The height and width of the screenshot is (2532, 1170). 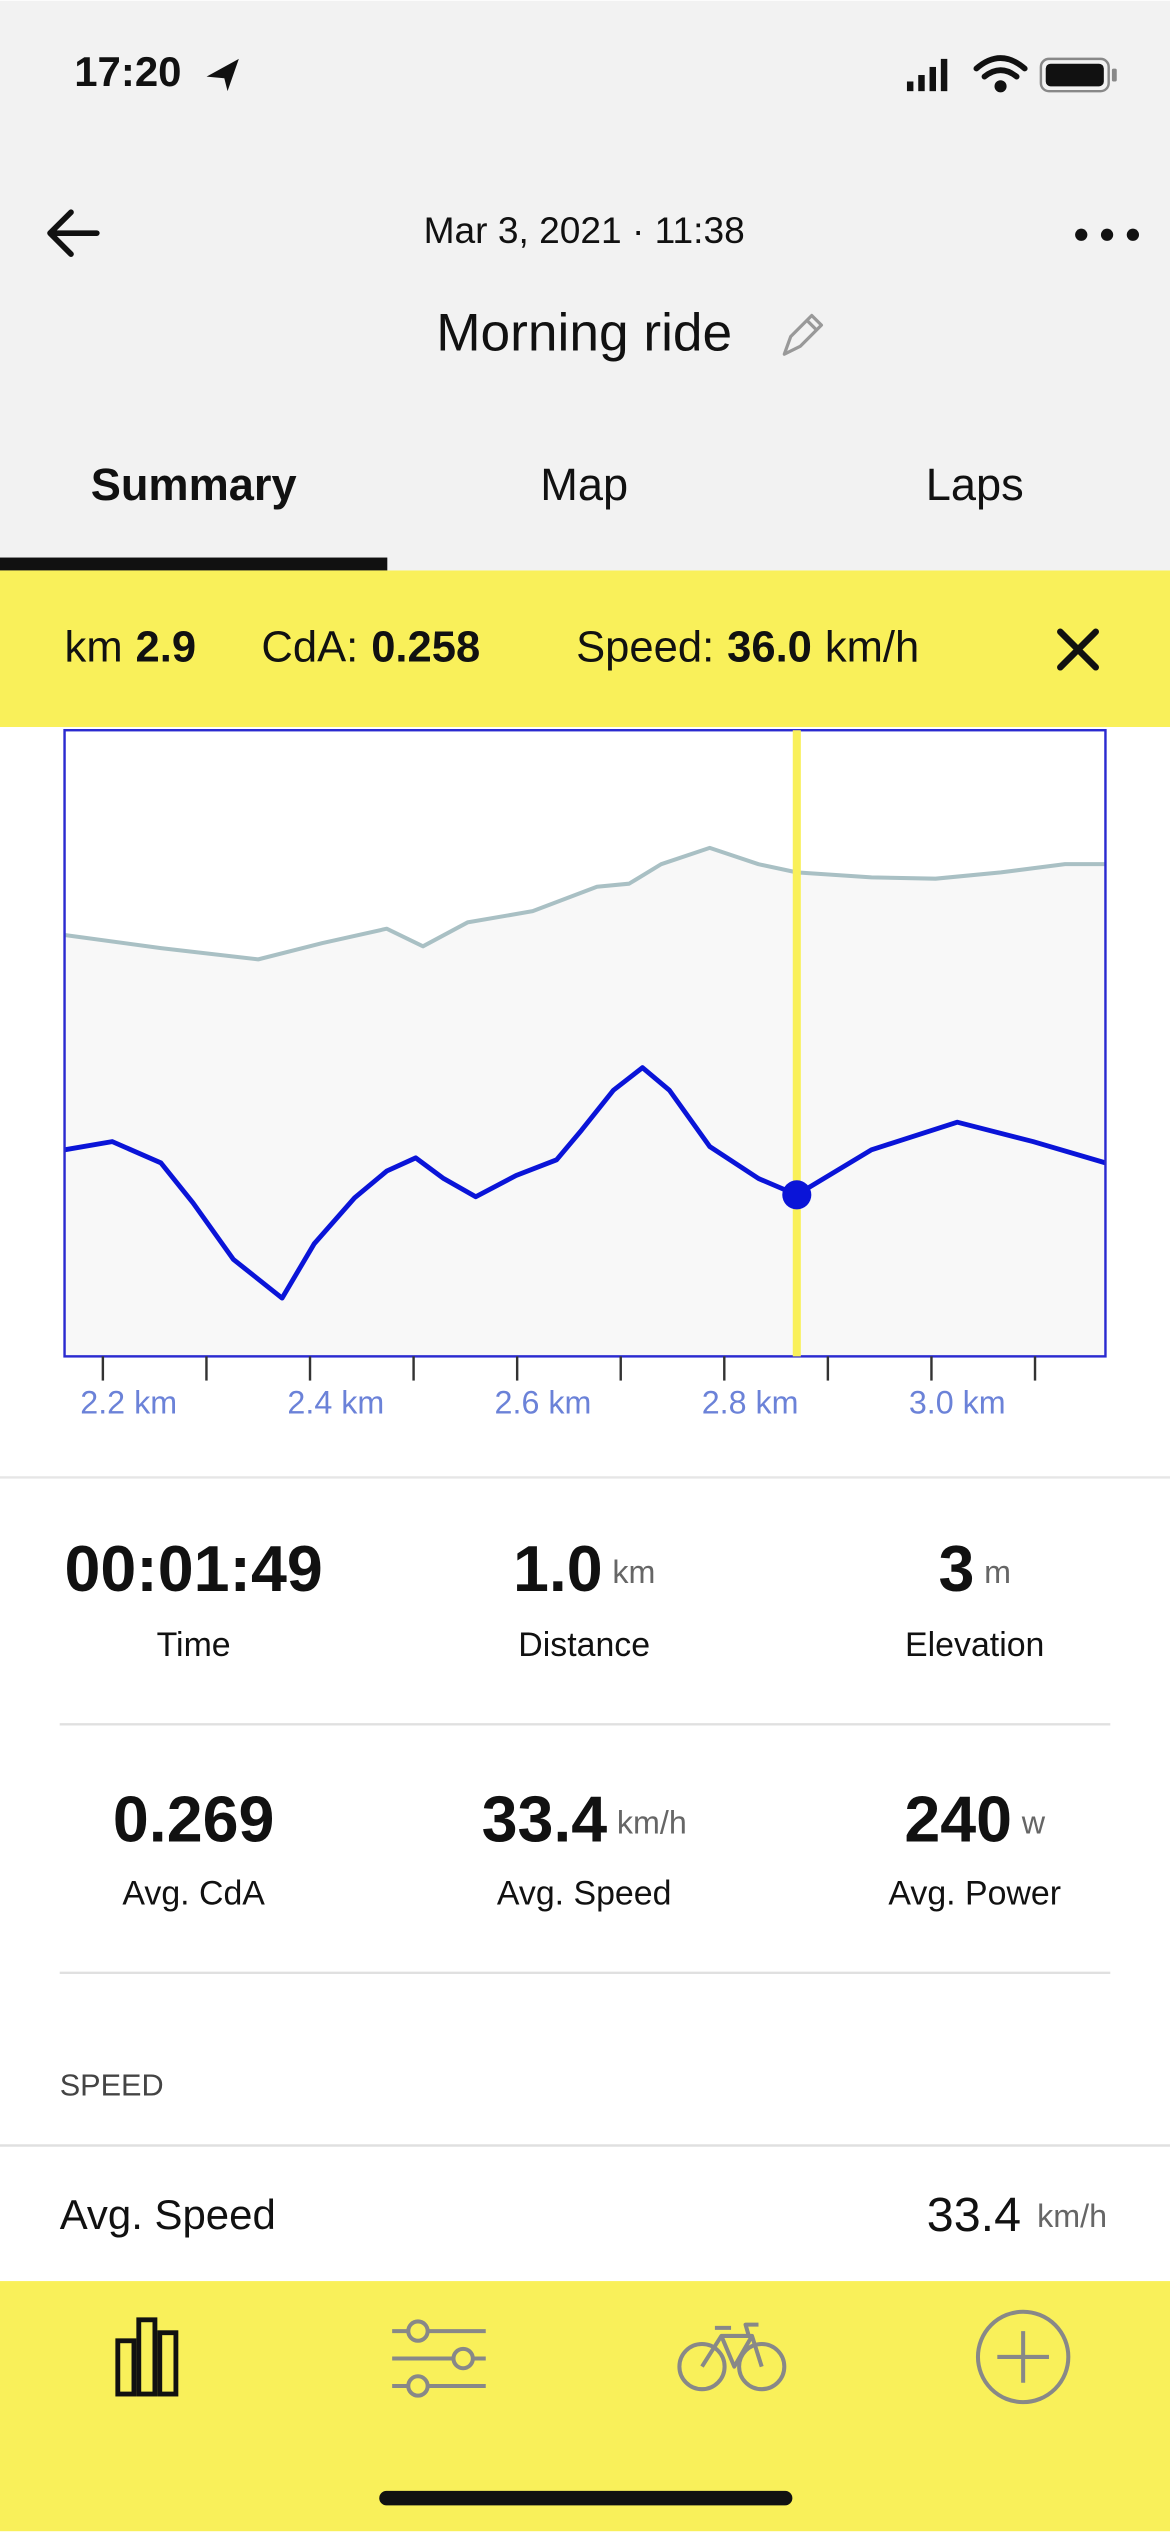 What do you see at coordinates (645, 647) in the screenshot?
I see `label: Speed:` at bounding box center [645, 647].